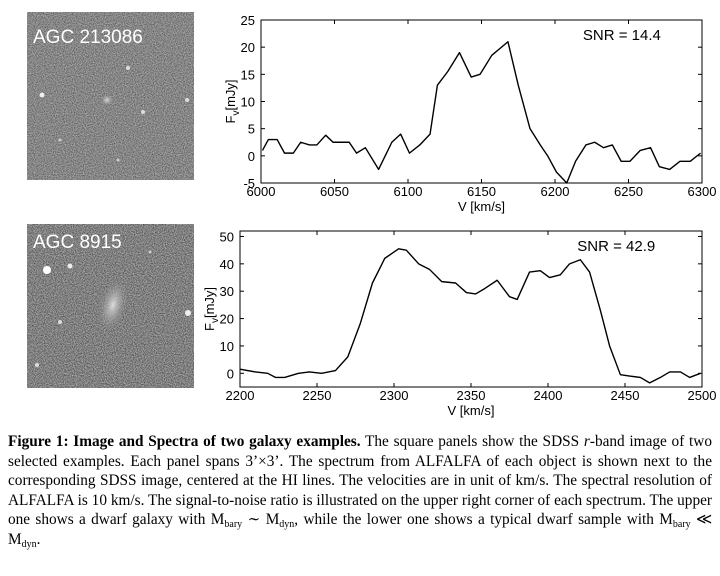 The image size is (720, 576). What do you see at coordinates (472, 441) in the screenshot?
I see `caption-text: The square panels show the SDSS` at bounding box center [472, 441].